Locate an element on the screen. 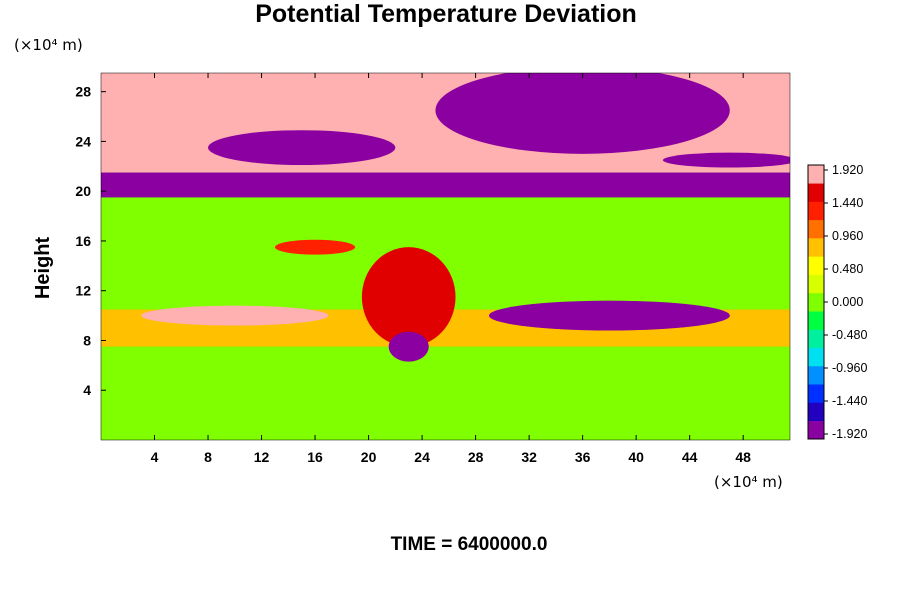 This screenshot has height=600, width=900. colorbar-label-5: -0.480 is located at coordinates (849, 335).